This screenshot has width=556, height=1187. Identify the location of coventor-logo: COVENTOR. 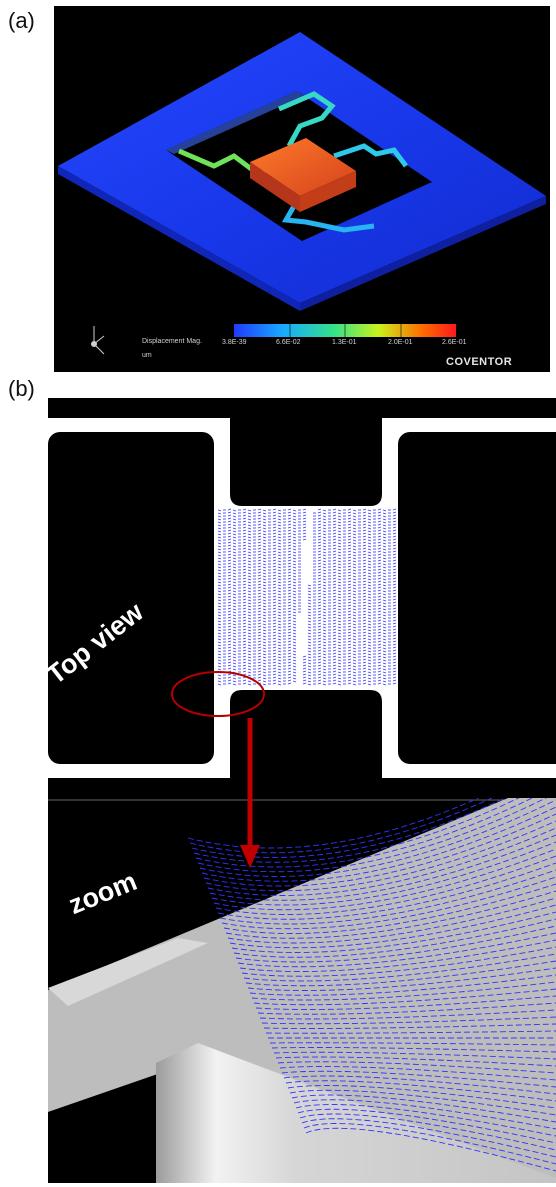
(479, 362).